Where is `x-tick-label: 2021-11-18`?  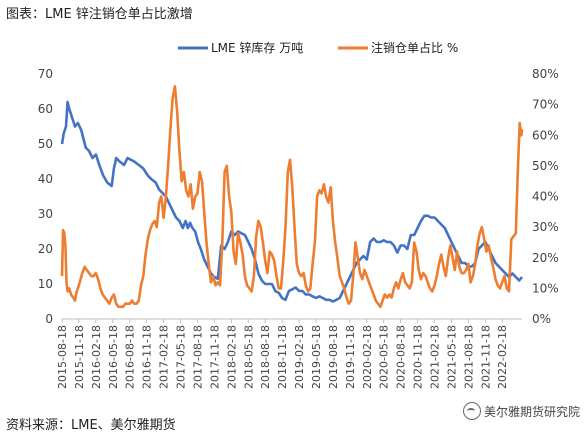 x-tick-label: 2021-11-18 is located at coordinates (485, 357).